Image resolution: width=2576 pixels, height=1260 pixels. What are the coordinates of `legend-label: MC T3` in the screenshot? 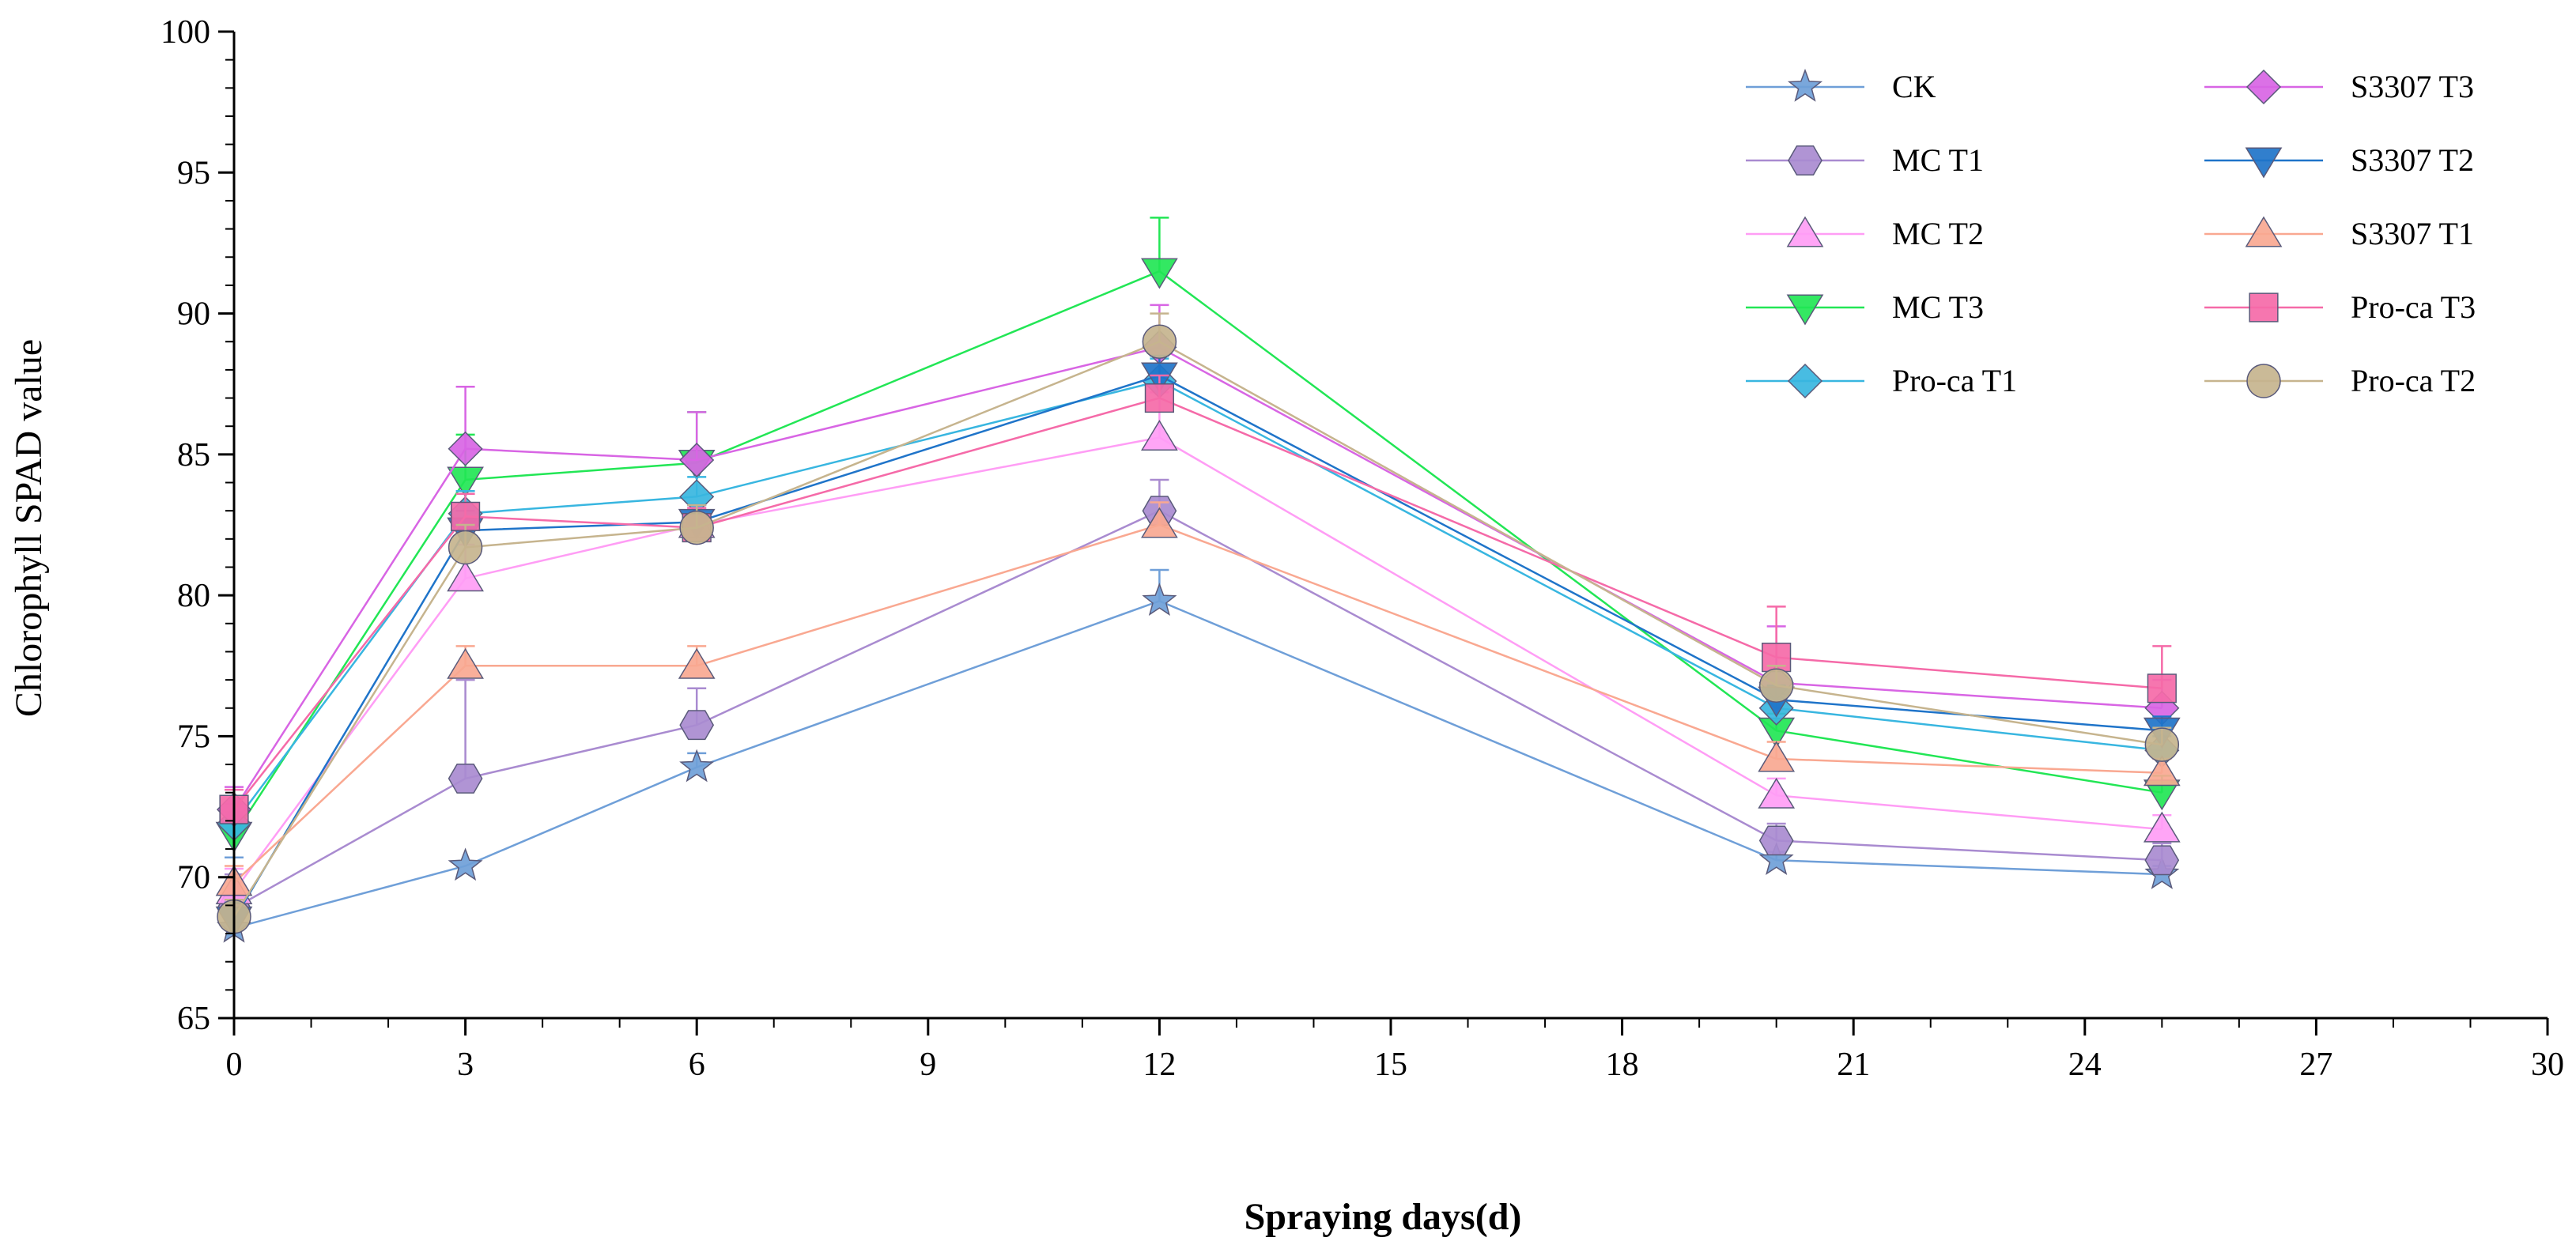 It's located at (1938, 307).